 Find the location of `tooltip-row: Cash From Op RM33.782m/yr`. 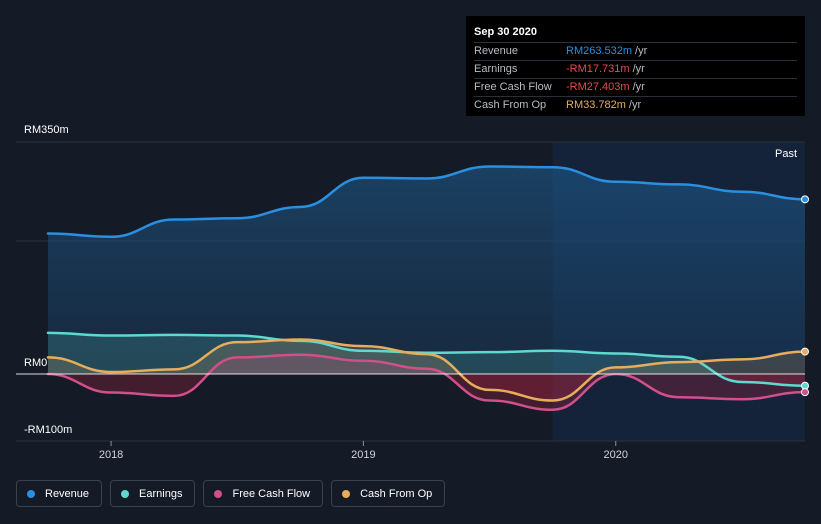

tooltip-row: Cash From Op RM33.782m/yr is located at coordinates (635, 105).